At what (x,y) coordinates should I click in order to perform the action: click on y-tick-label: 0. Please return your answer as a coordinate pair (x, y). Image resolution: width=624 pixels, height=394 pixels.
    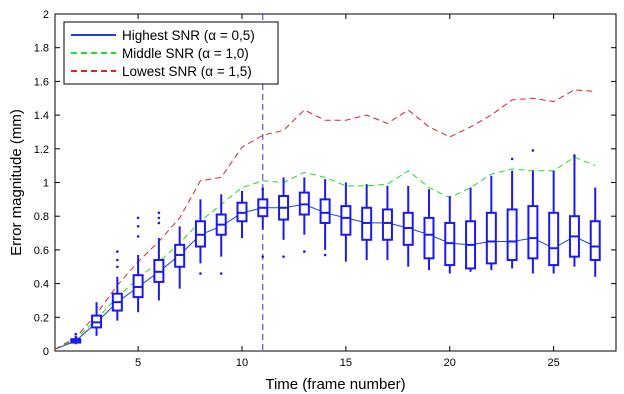
    Looking at the image, I should click on (46, 352).